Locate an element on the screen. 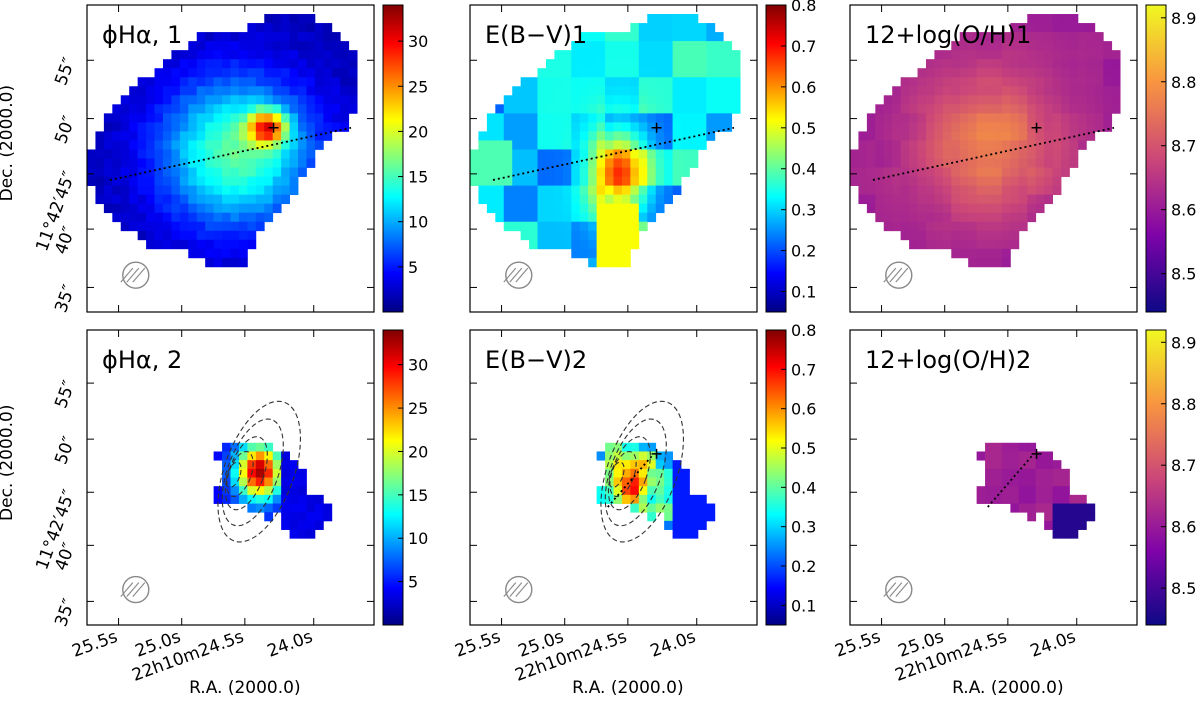  colorbar-tick-label: 25 is located at coordinates (418, 408).